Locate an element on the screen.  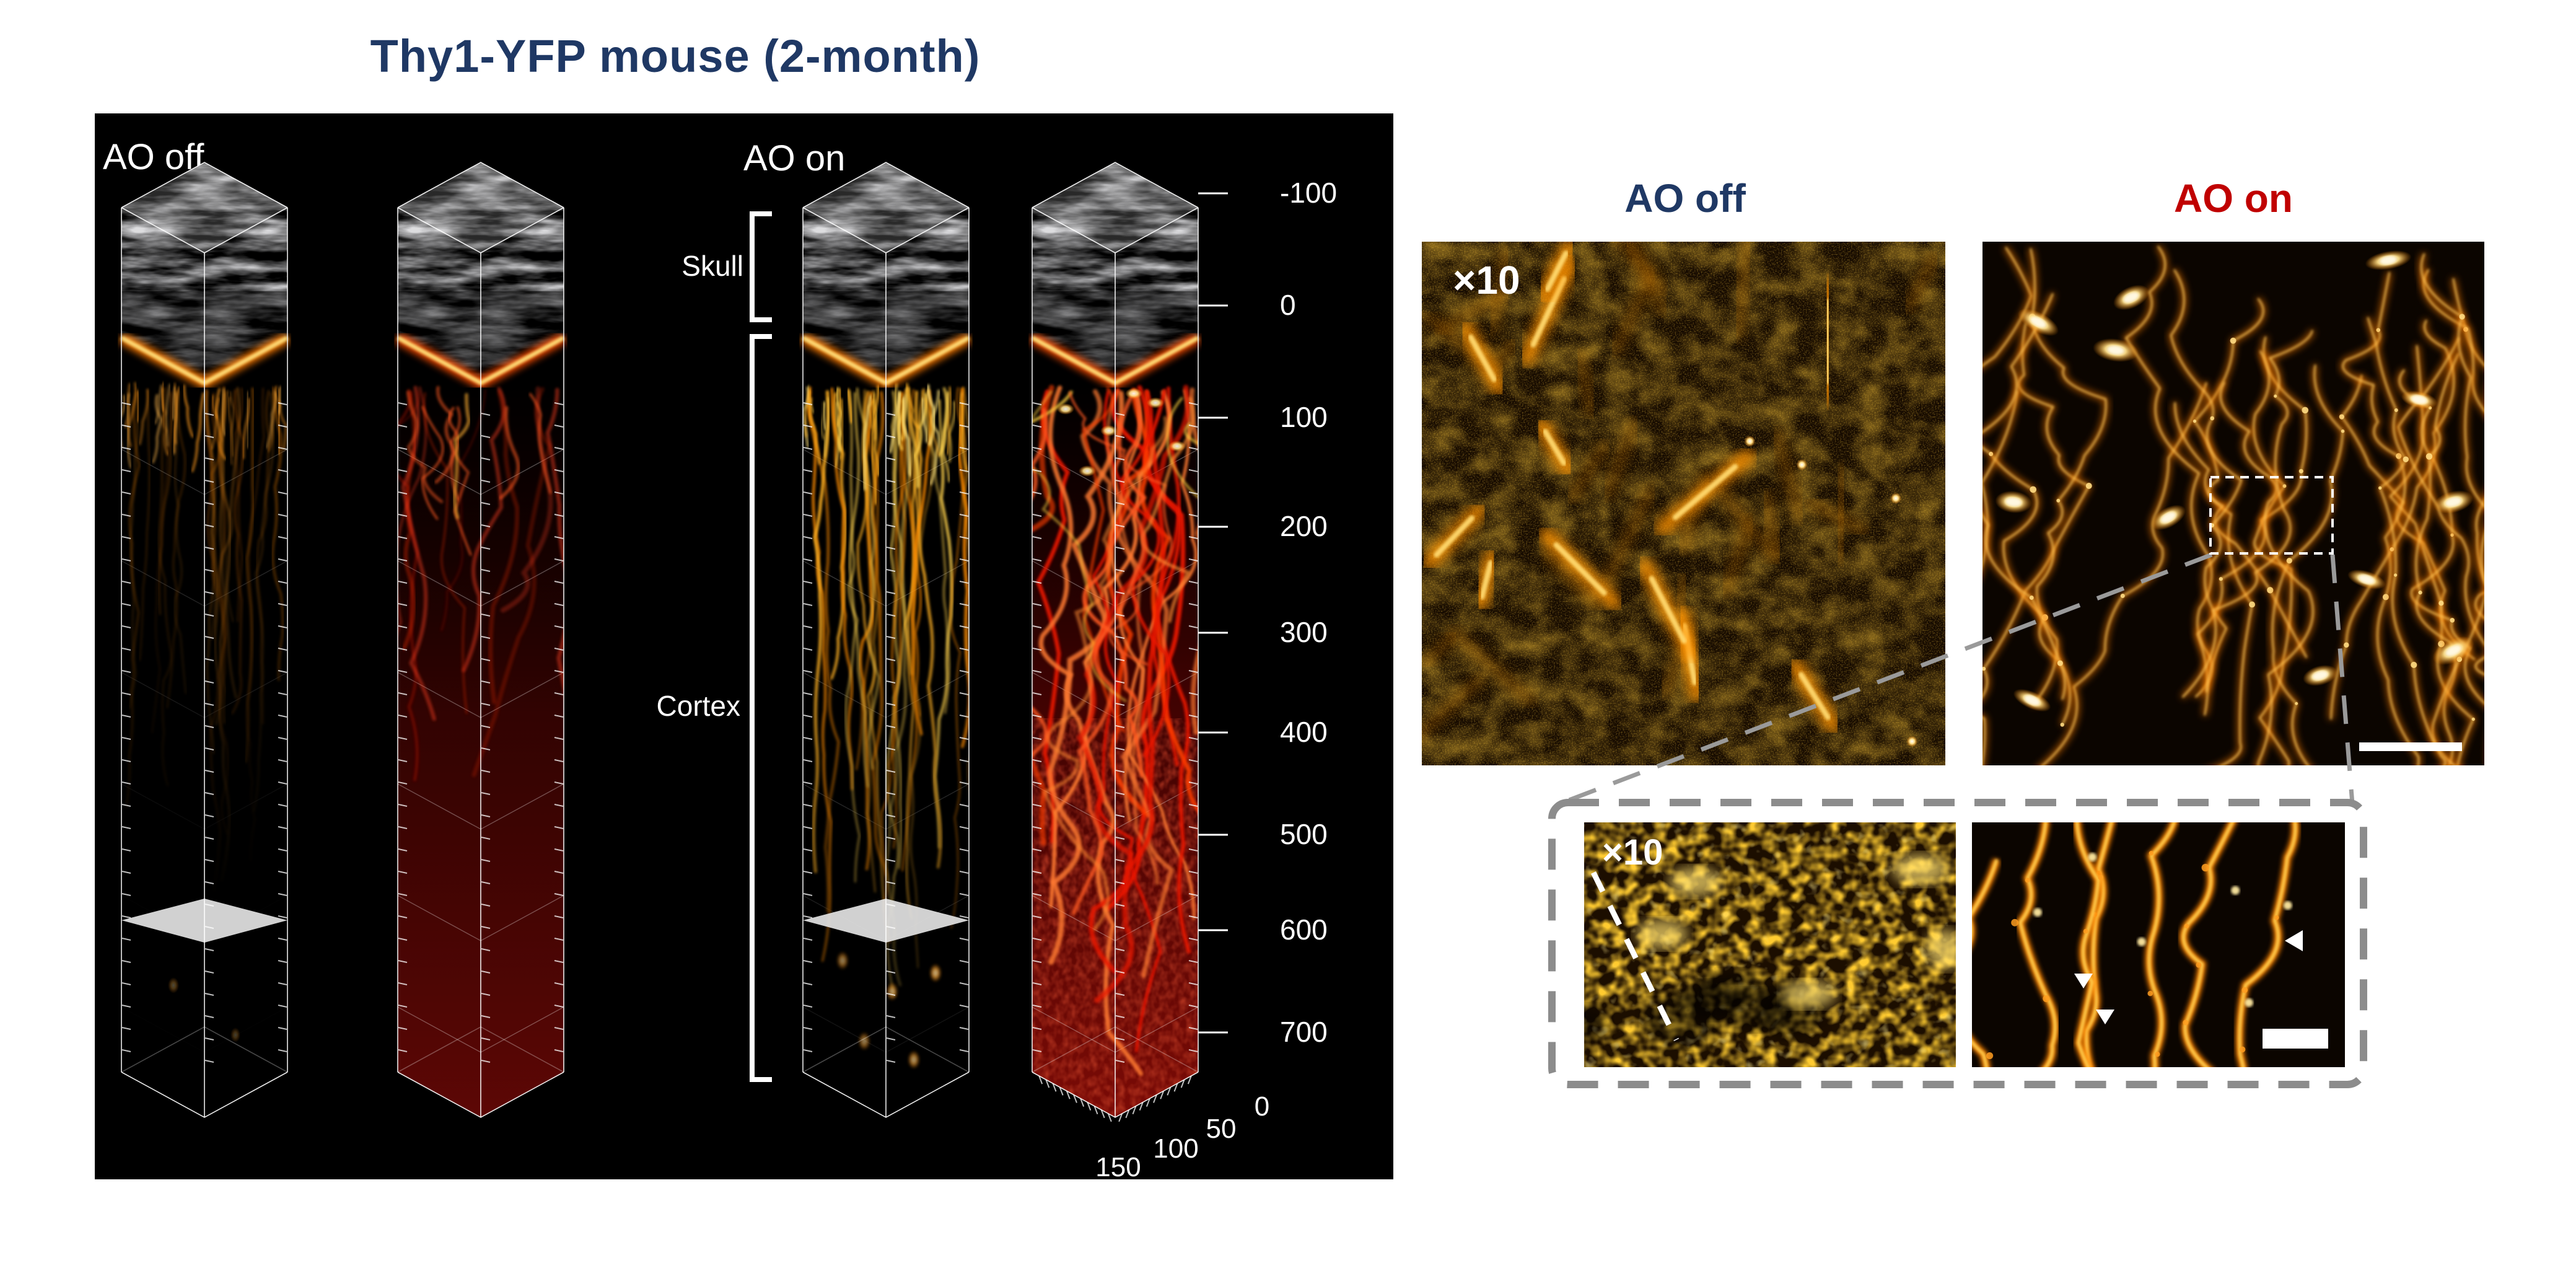
lateral-tick-label: 50 is located at coordinates (1221, 1129).